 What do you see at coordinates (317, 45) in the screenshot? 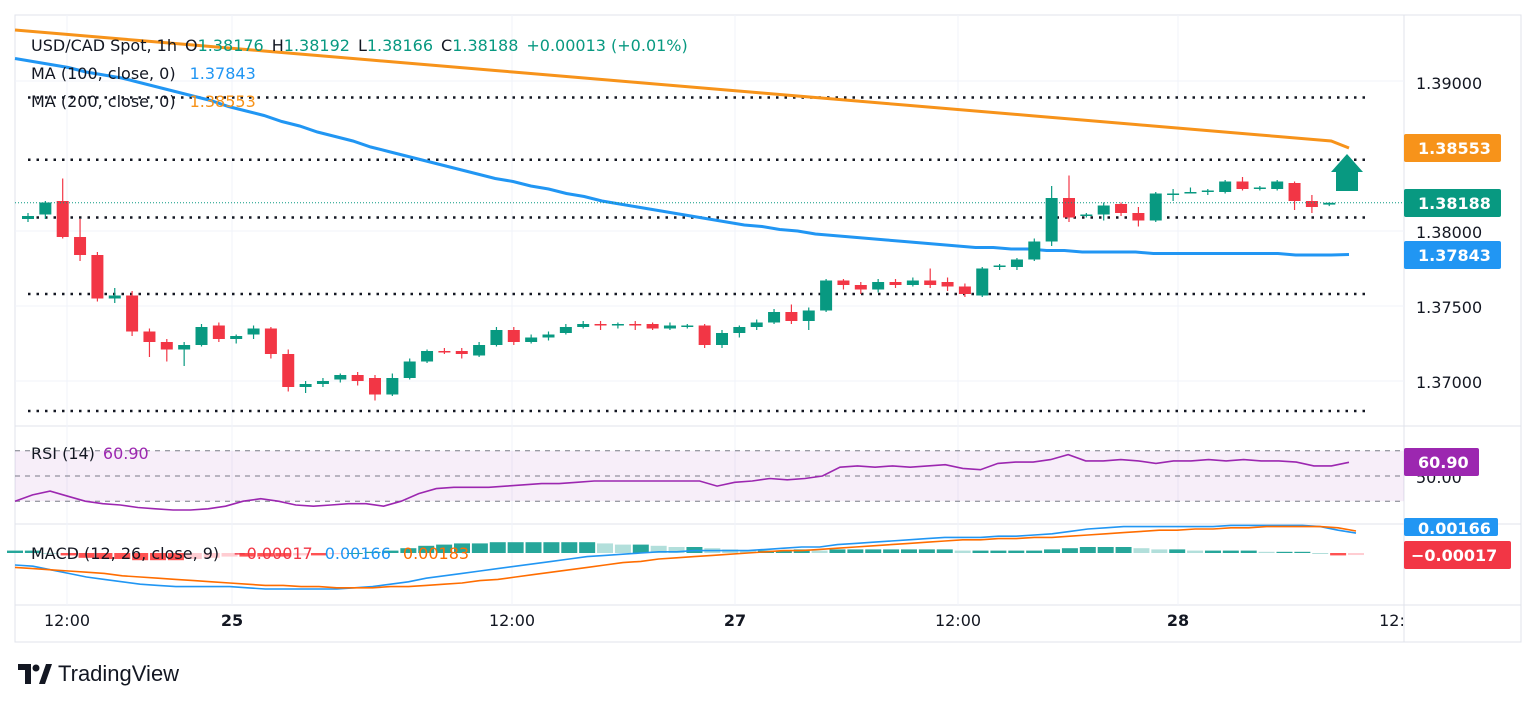
I see `legend-h-value: 1.38192` at bounding box center [317, 45].